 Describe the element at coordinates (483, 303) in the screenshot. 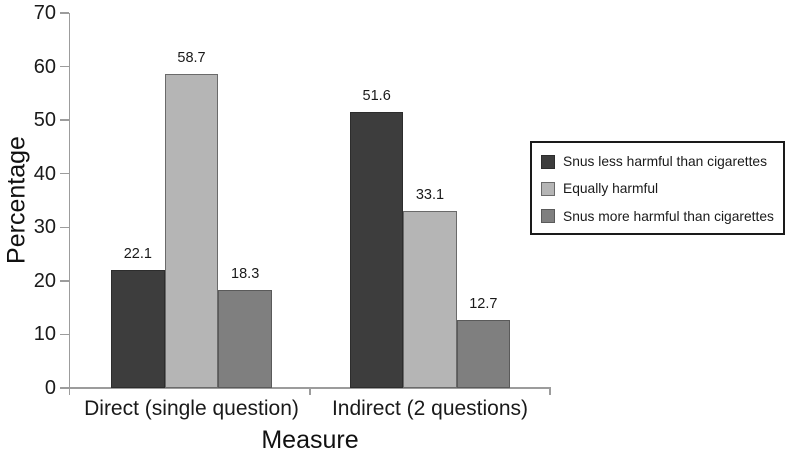

I see `bar-value-label: 12.7` at that location.